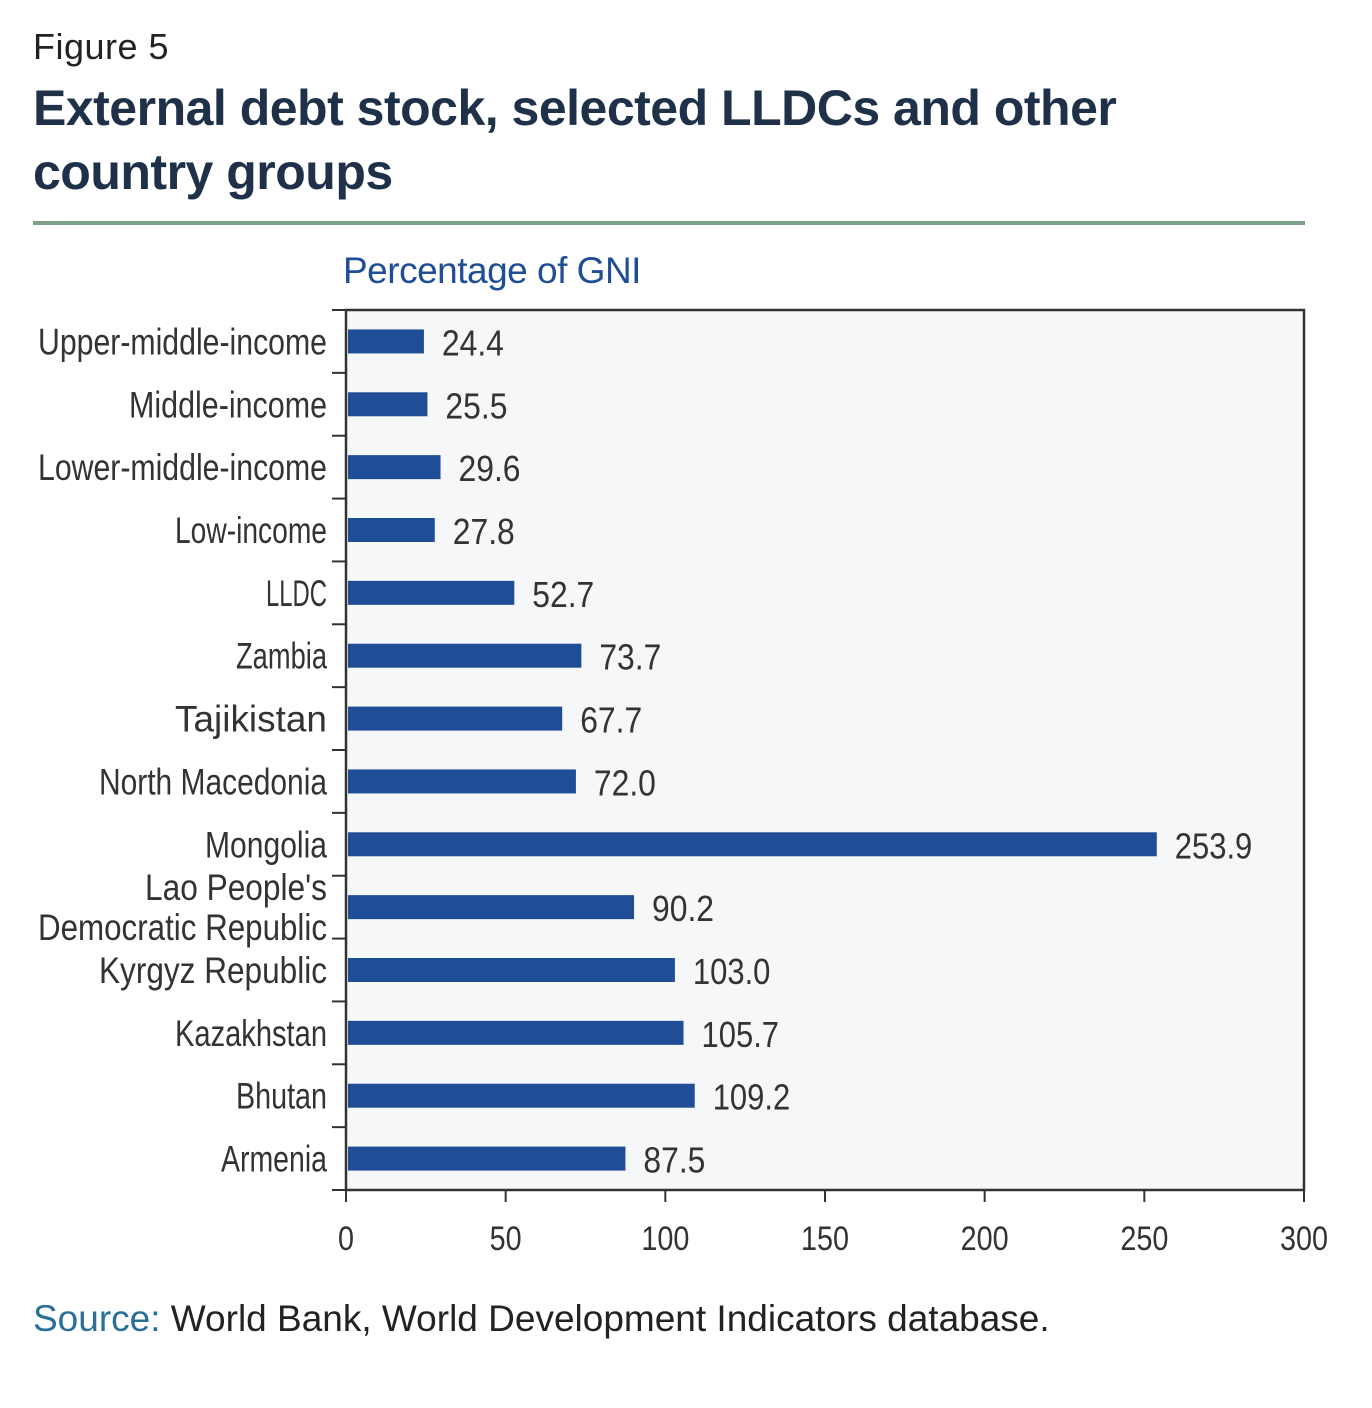  What do you see at coordinates (492, 270) in the screenshot?
I see `unit-label: Percentage of GNI` at bounding box center [492, 270].